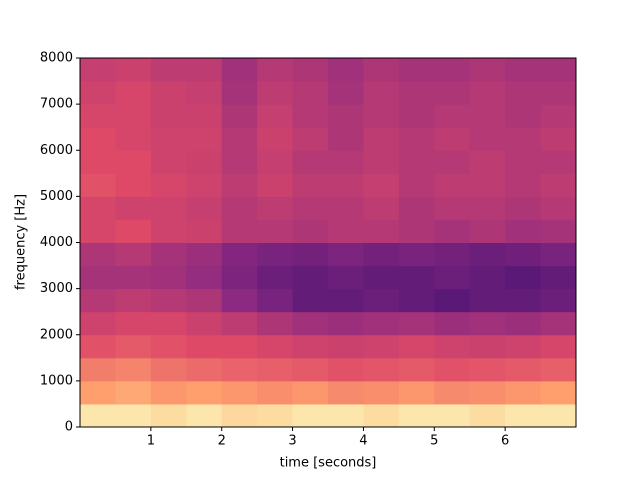 This screenshot has height=480, width=640. What do you see at coordinates (56, 380) in the screenshot?
I see `y-tick-label: 1000` at bounding box center [56, 380].